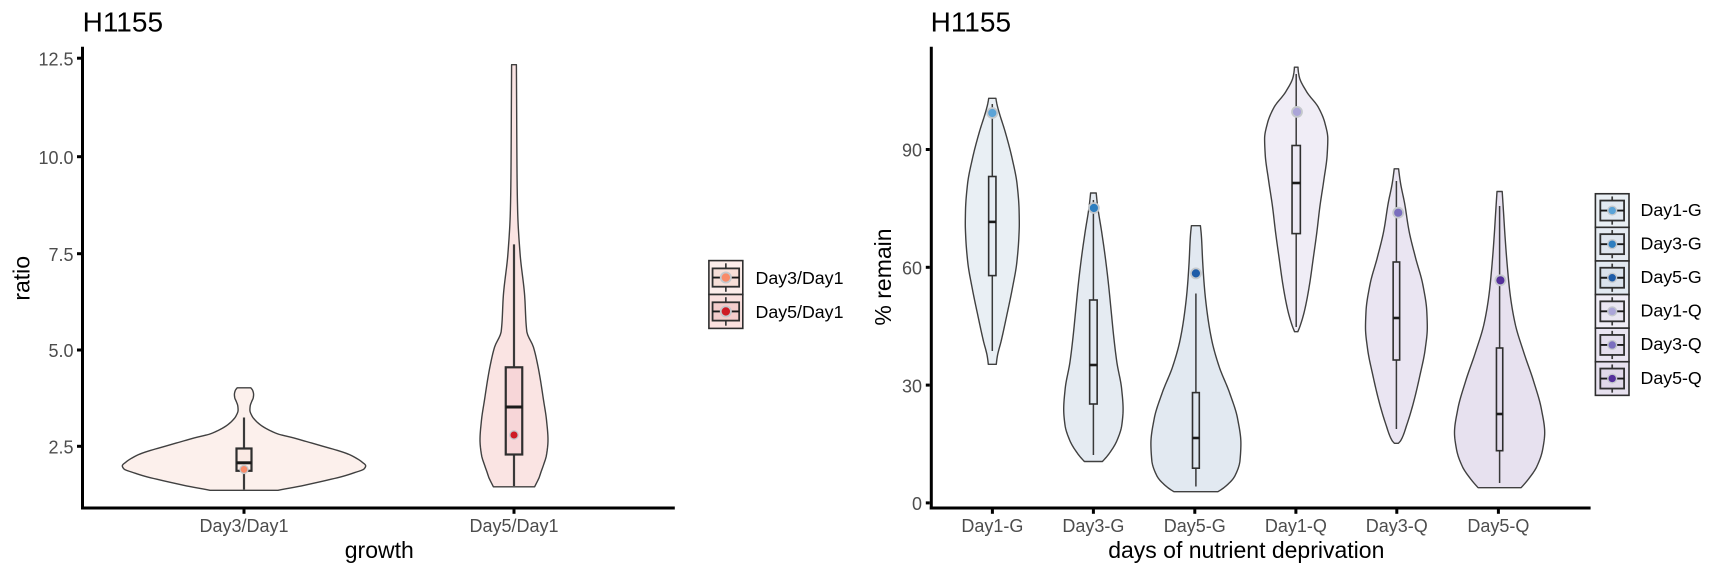 This screenshot has height=576, width=1728. I want to click on svg-text: 5.0, so click(60, 351).